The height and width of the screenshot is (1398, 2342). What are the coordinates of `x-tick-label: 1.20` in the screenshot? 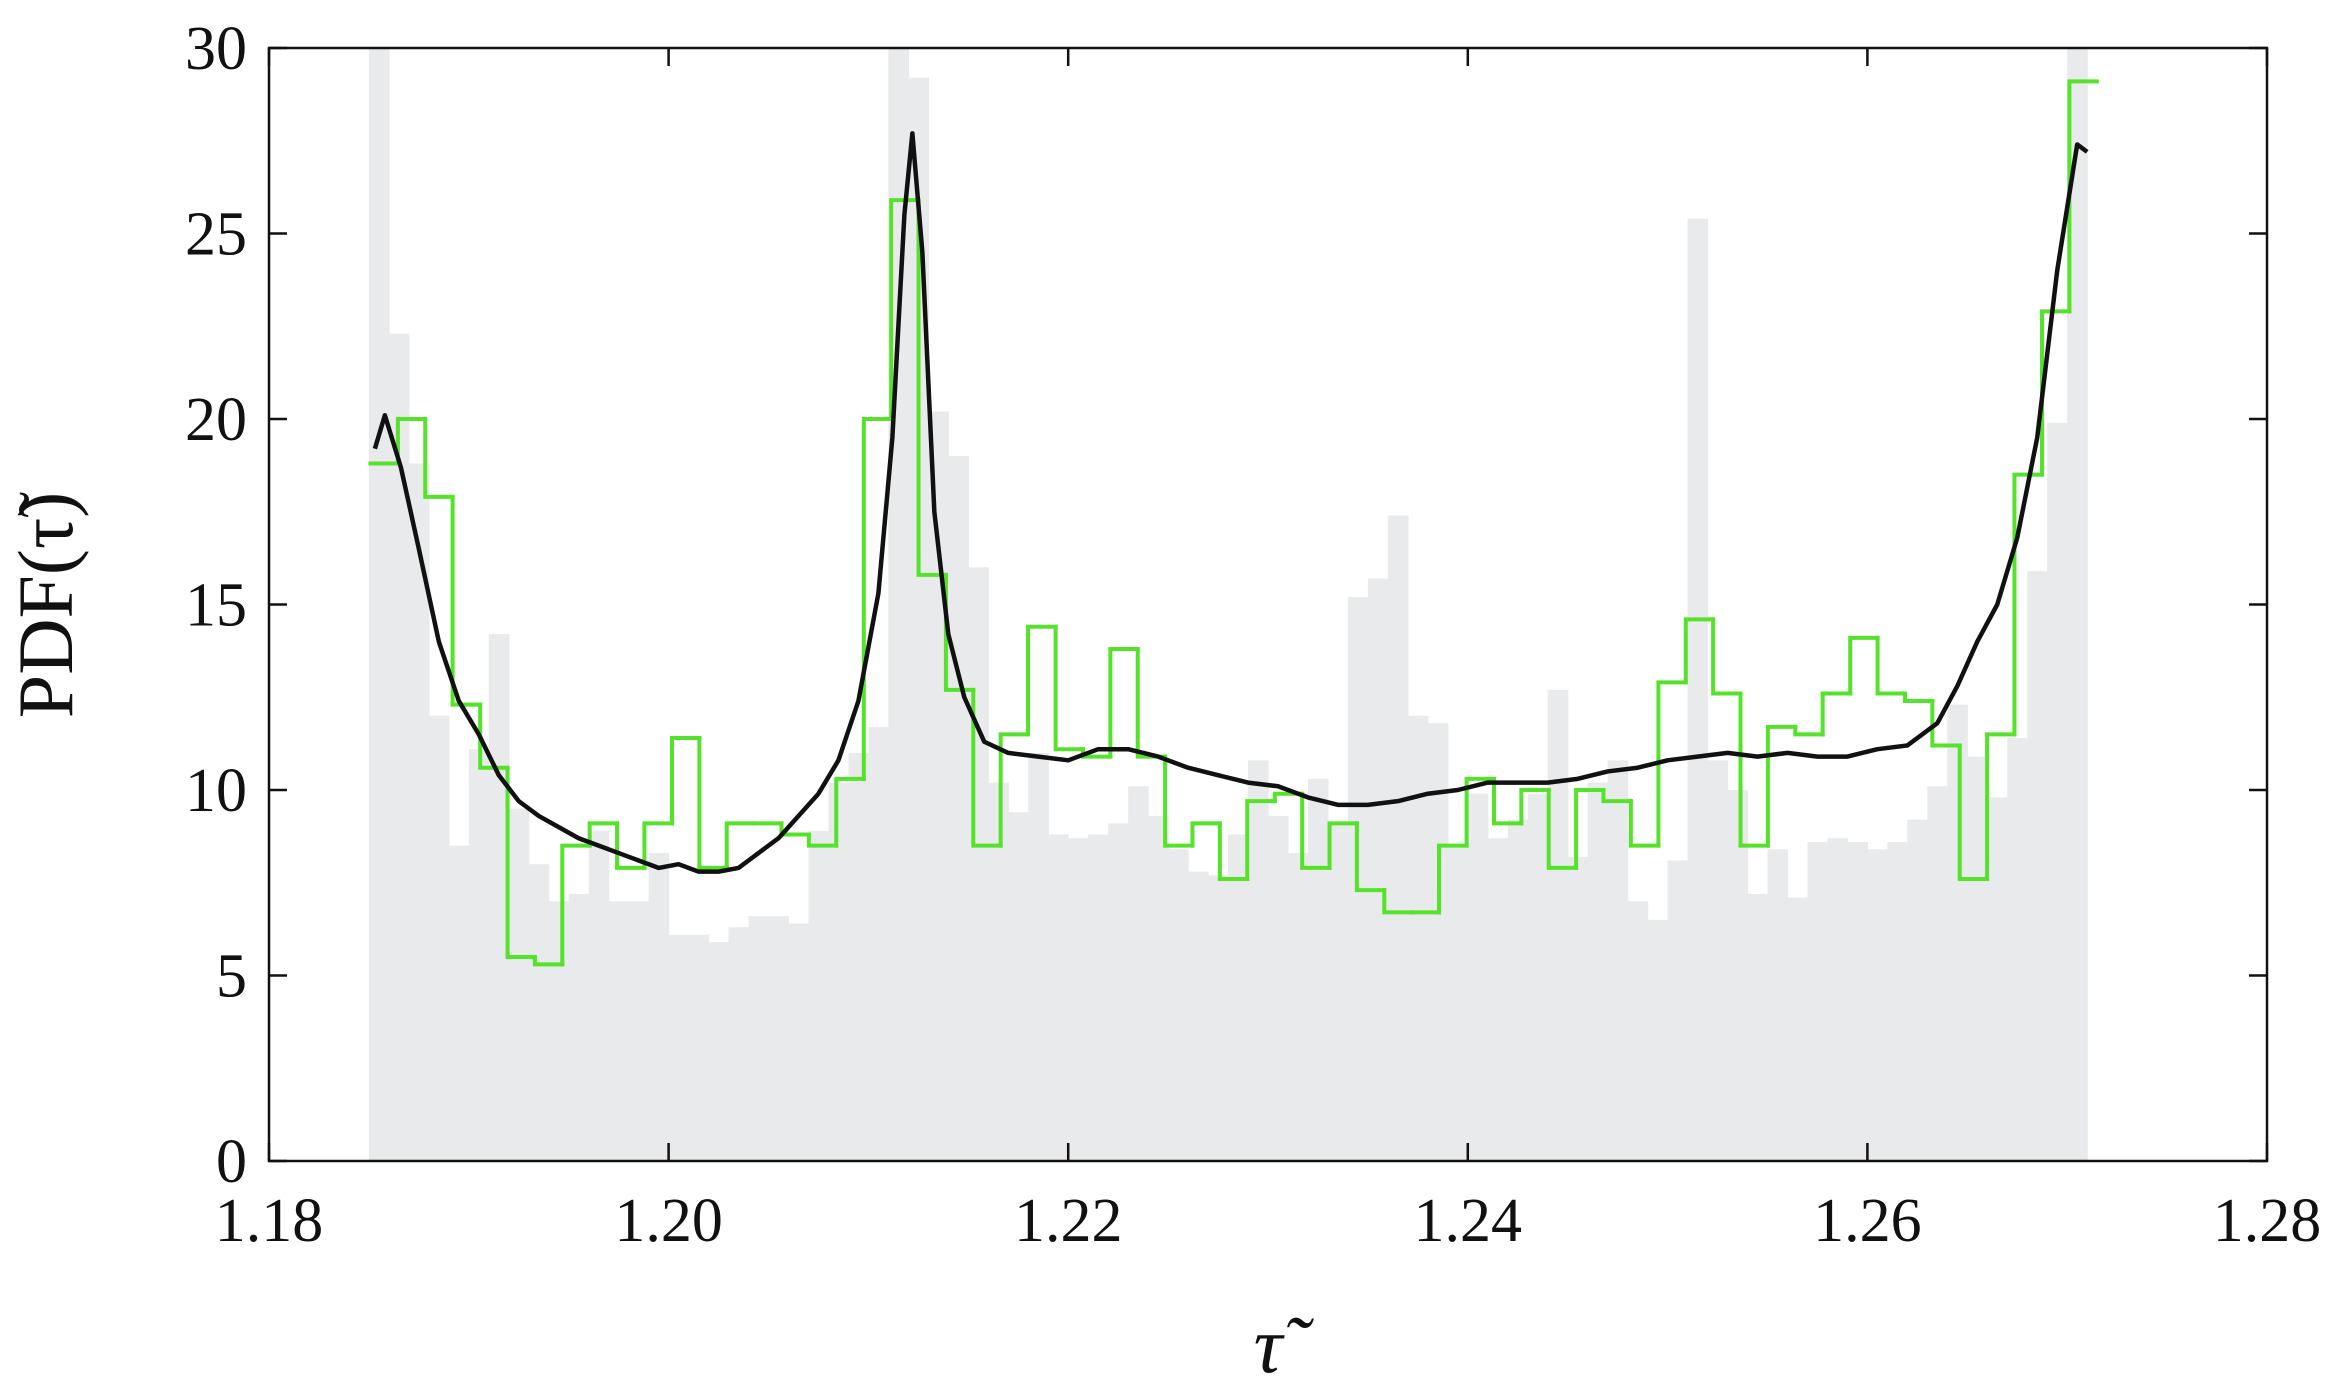 It's located at (668, 1221).